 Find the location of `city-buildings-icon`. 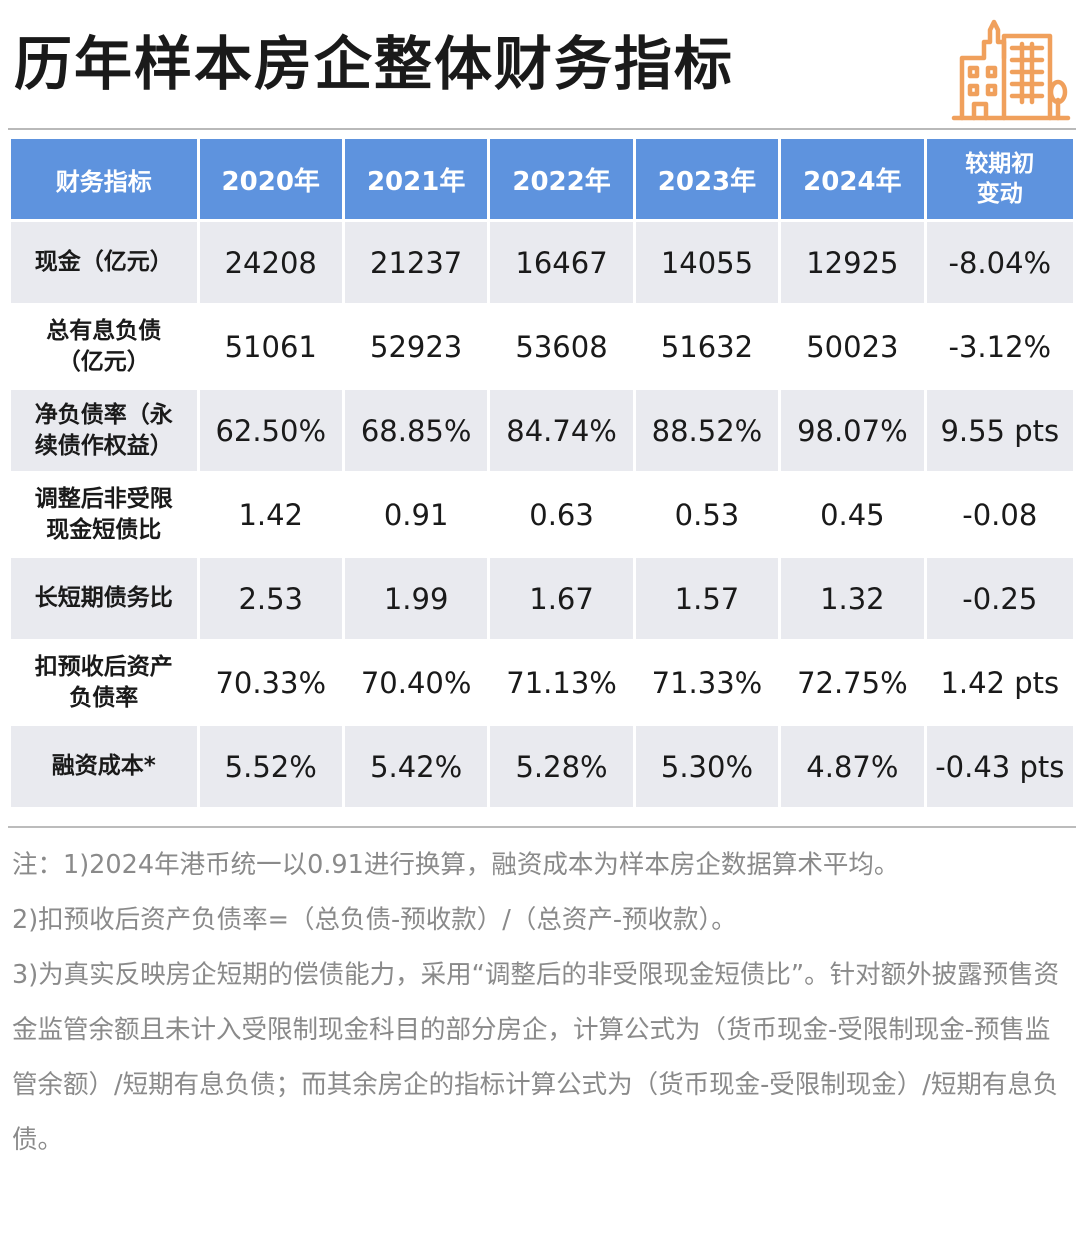

city-buildings-icon is located at coordinates (1011, 70).